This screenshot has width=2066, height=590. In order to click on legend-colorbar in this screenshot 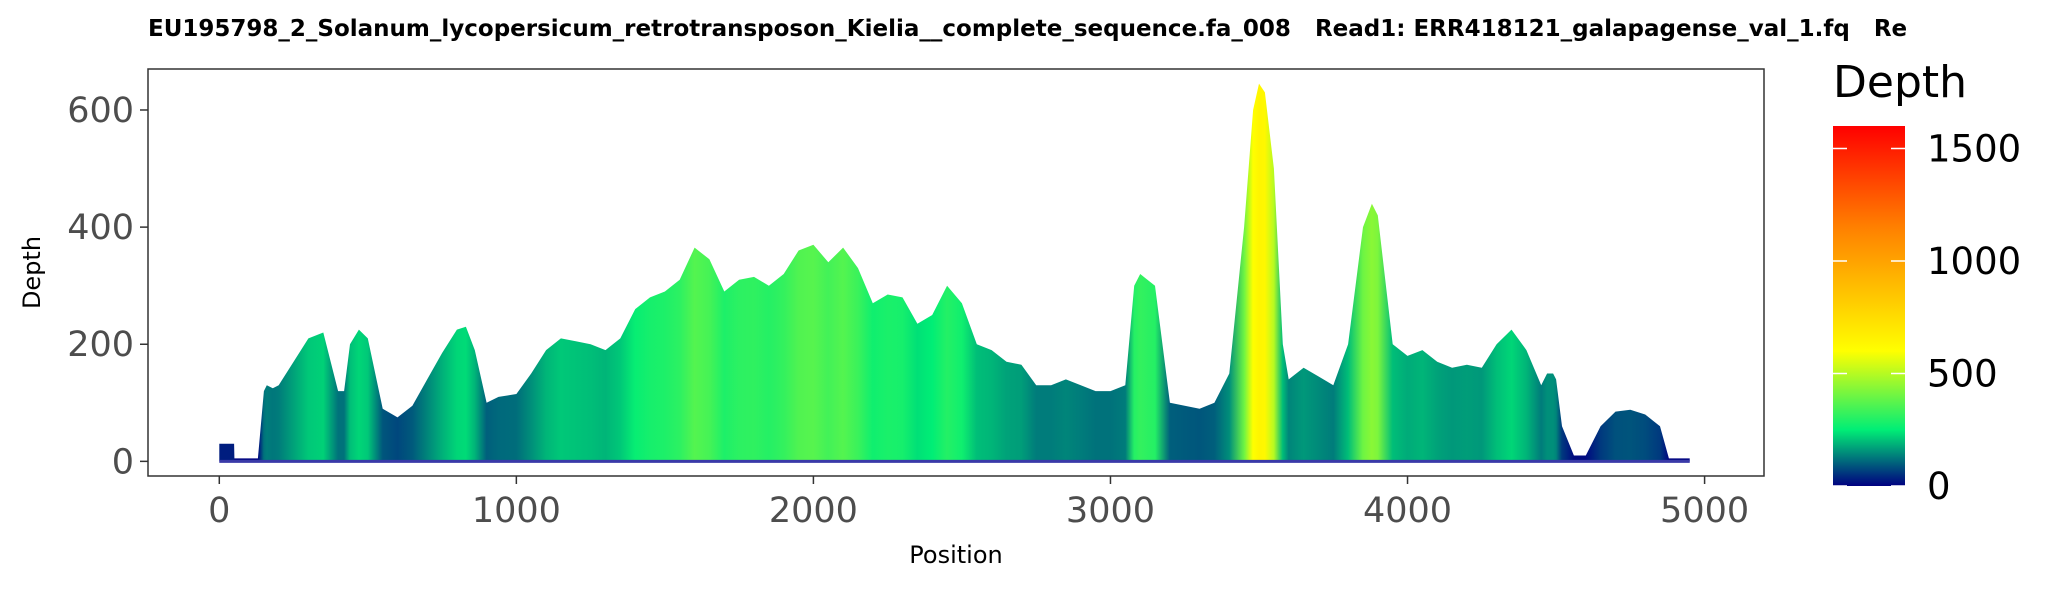, I will do `click(1869, 306)`.